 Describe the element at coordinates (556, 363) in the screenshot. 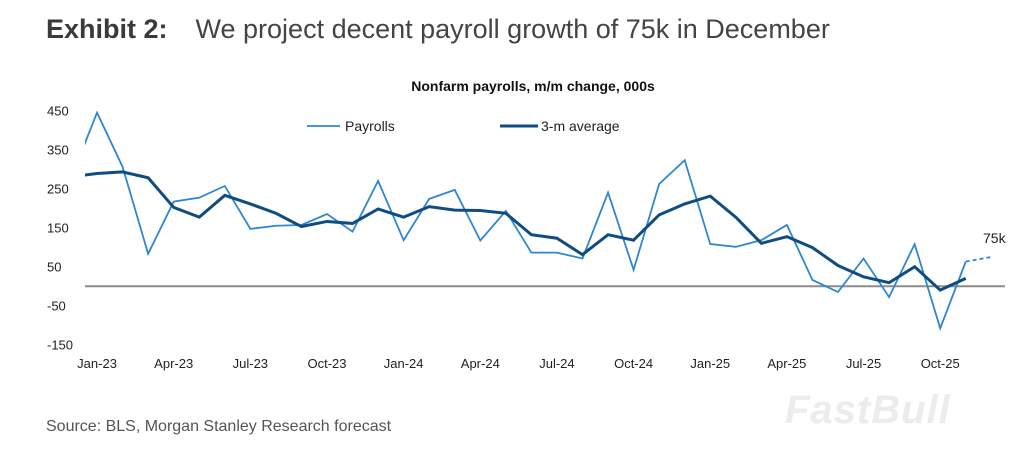

I see `x-tick-label: Jul-24` at that location.